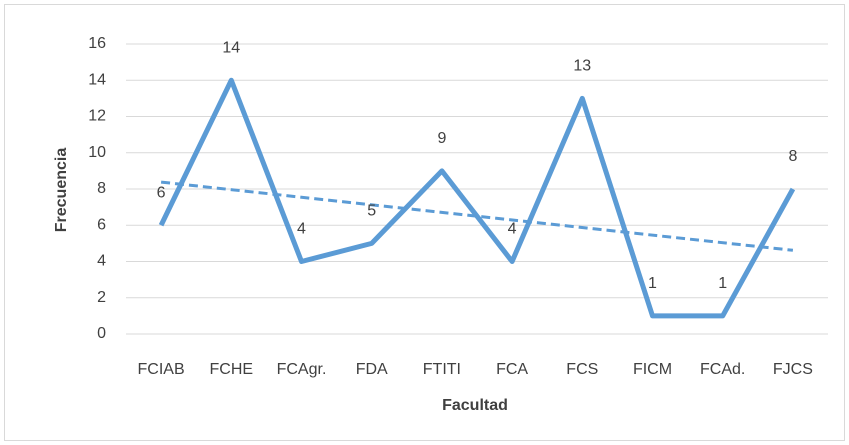  Describe the element at coordinates (582, 66) in the screenshot. I see `data-label: 13` at that location.